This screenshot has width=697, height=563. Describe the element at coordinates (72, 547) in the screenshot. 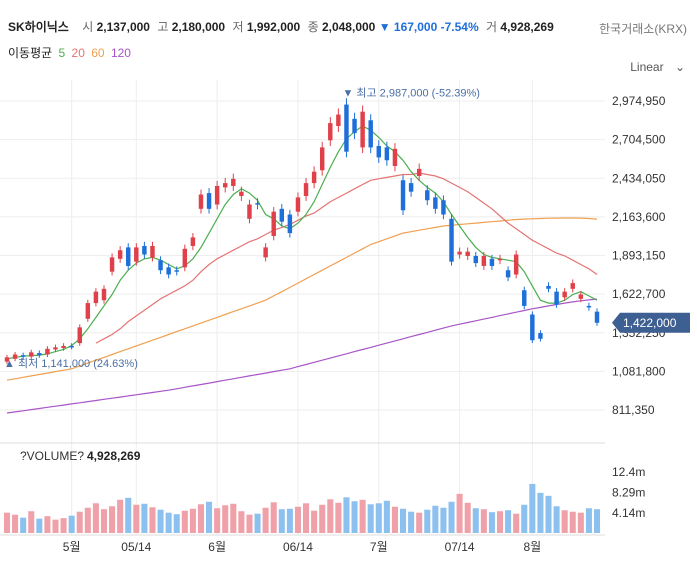

I see `x-tick-label: 5월` at that location.